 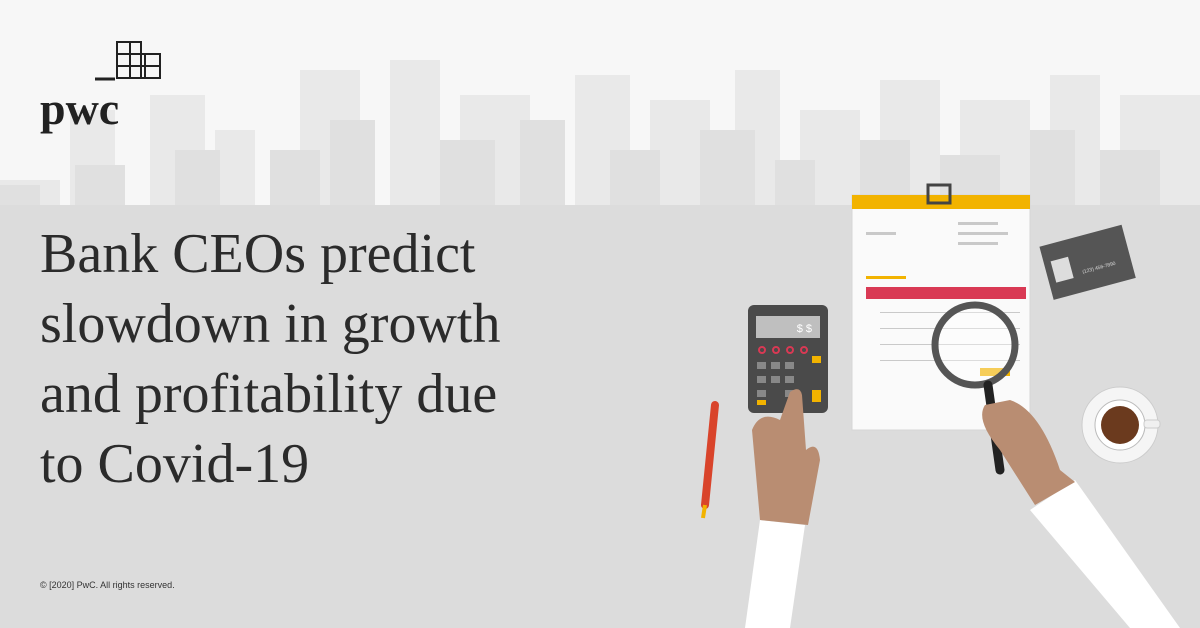 I want to click on headline-line: slowdown in growth, so click(x=270, y=324).